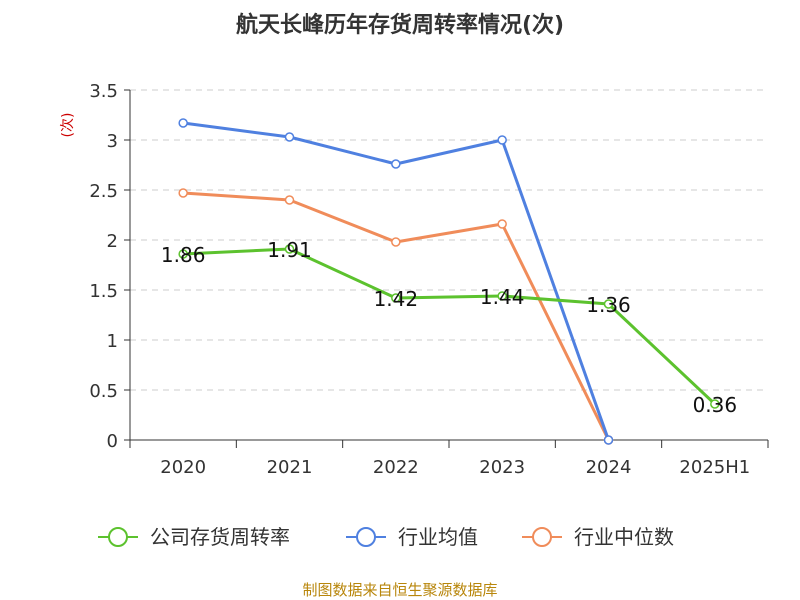 This screenshot has width=800, height=600. Describe the element at coordinates (386, 537) in the screenshot. I see `legend: 公司存货周转率 行业均值 行业中位数` at that location.